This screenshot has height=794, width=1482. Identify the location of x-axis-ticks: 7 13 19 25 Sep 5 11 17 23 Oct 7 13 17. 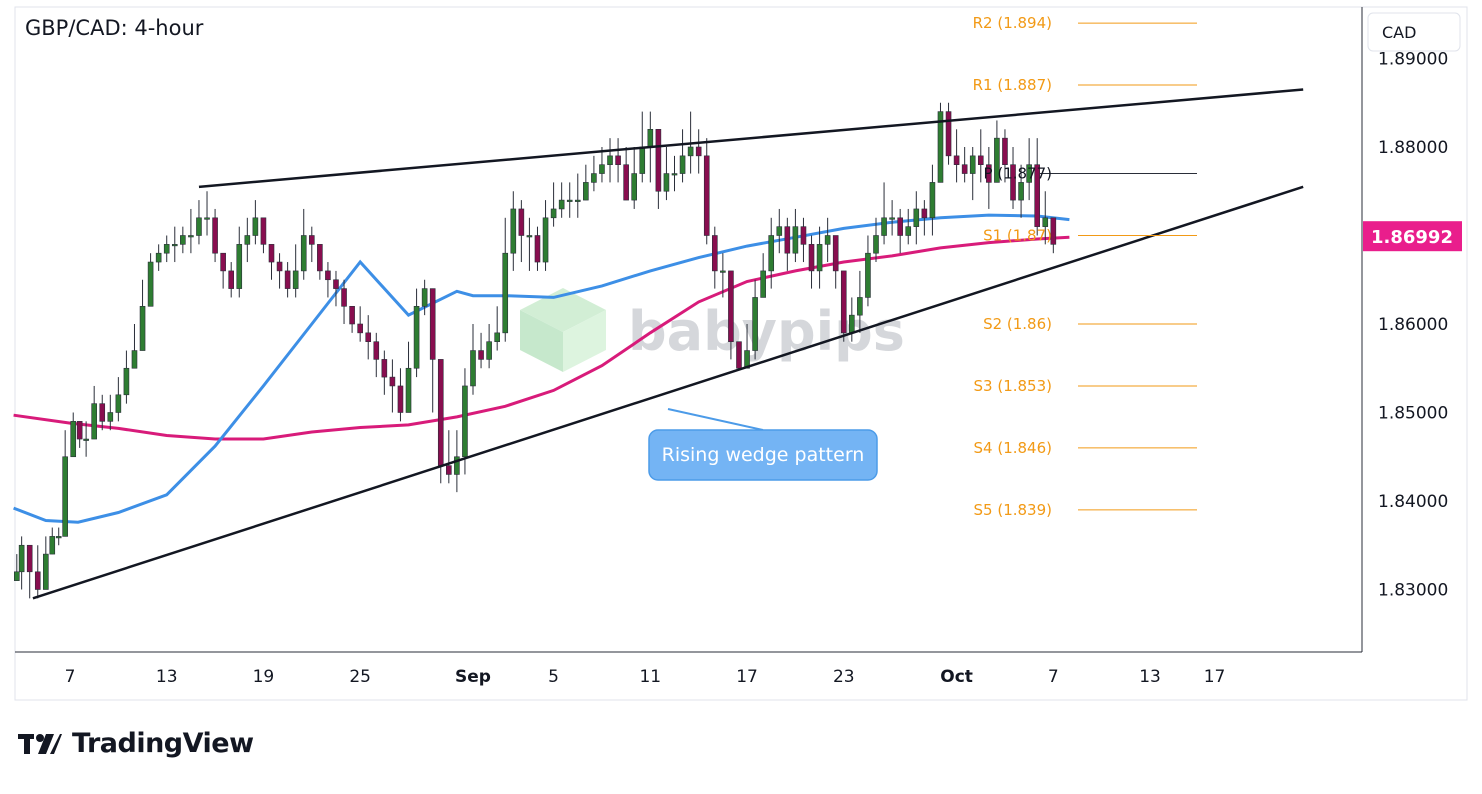
(645, 677).